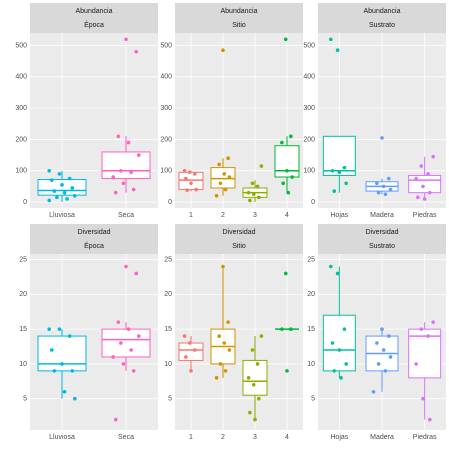  I want to click on y-tick-label: 5, so click(170, 399).